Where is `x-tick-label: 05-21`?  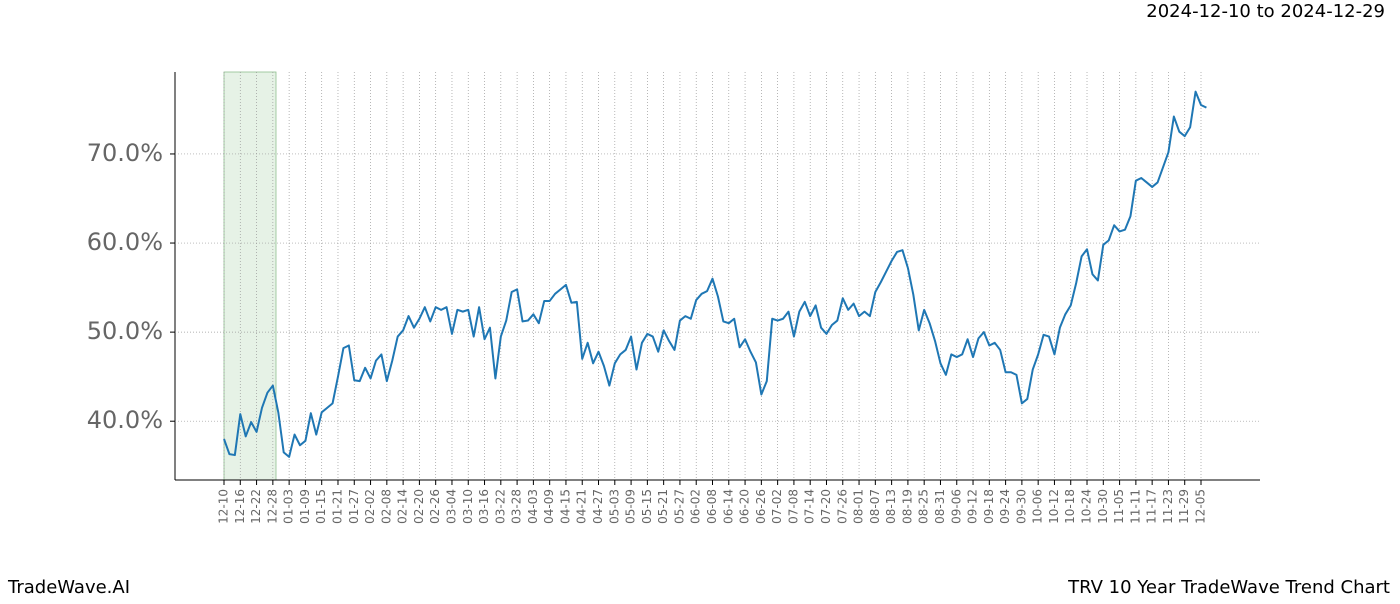 x-tick-label: 05-21 is located at coordinates (663, 506).